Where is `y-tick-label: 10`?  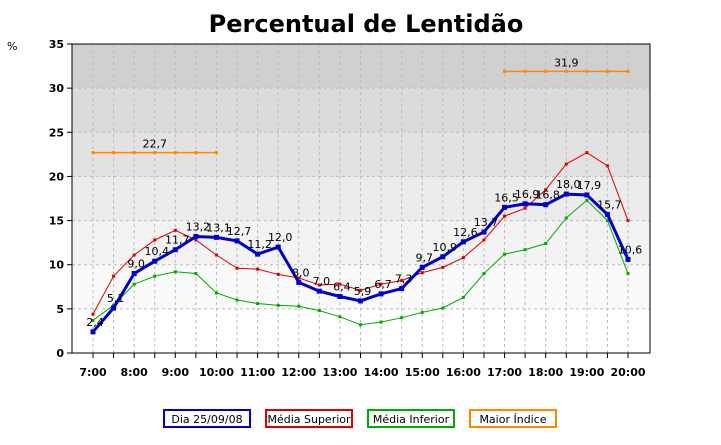
y-tick-label: 10 is located at coordinates (57, 265).